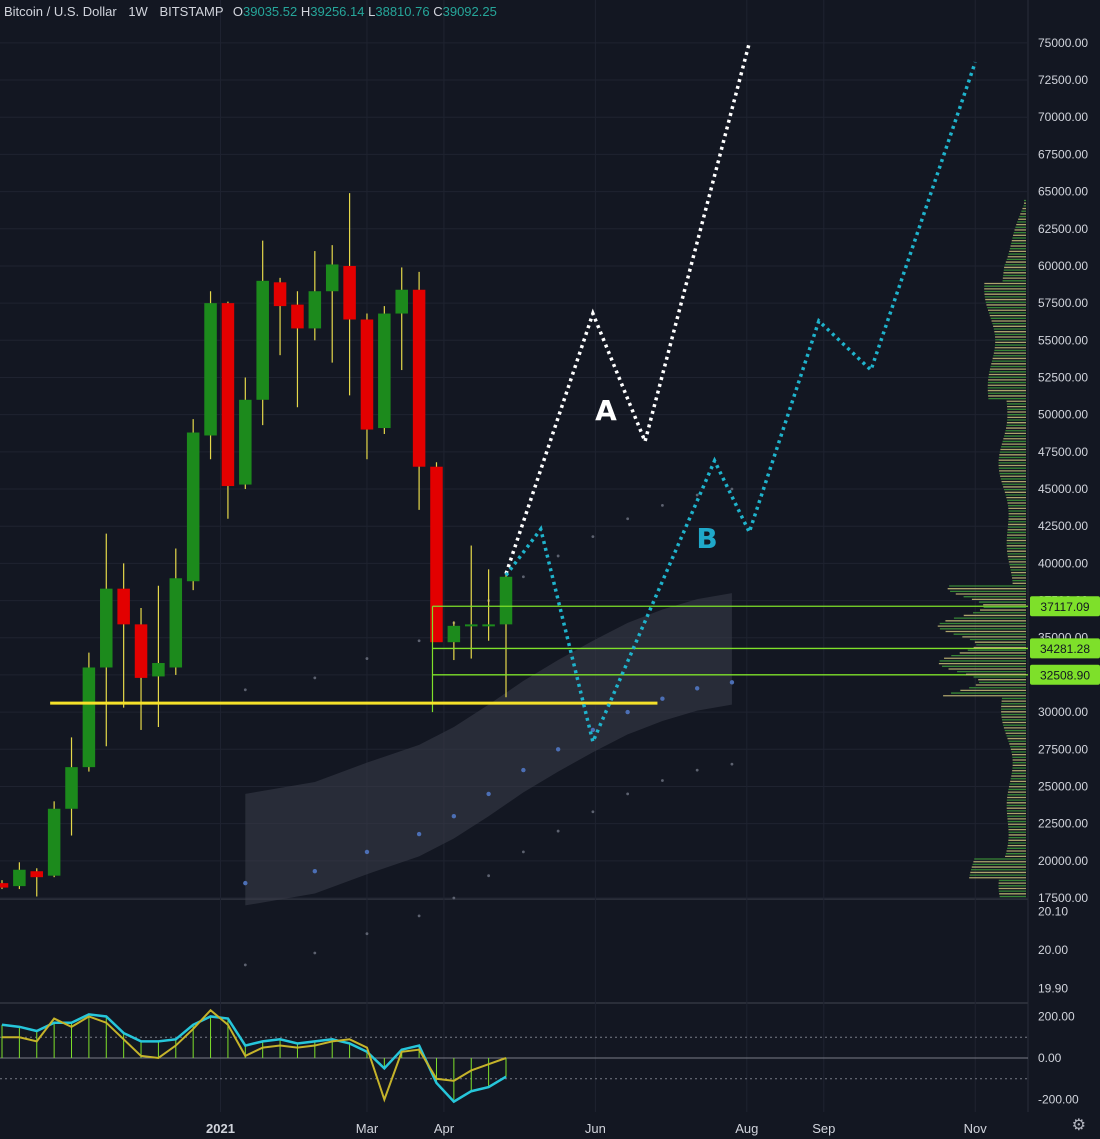 This screenshot has width=1100, height=1139. Describe the element at coordinates (1063, 340) in the screenshot. I see `price-axis-label: 55000.00` at that location.